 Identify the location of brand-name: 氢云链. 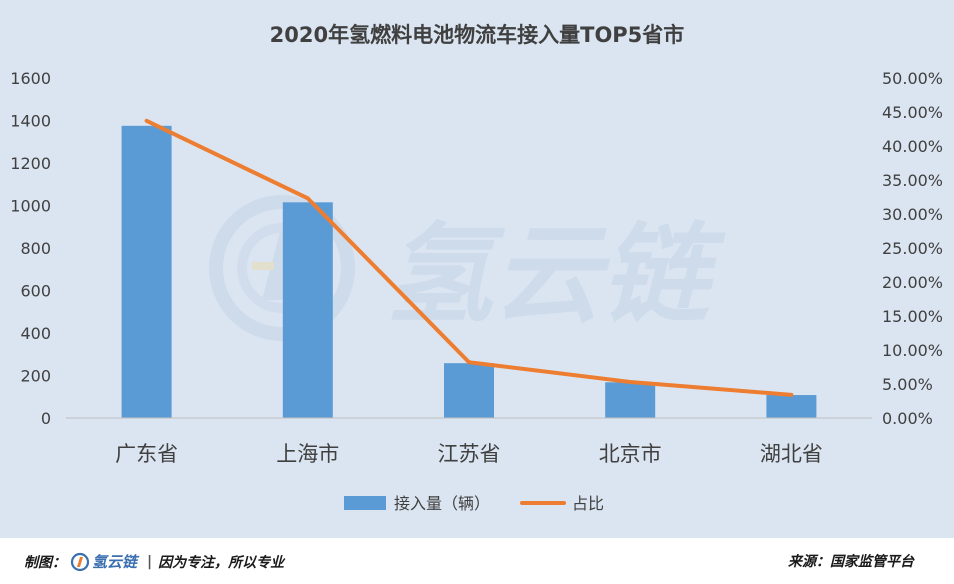
(115, 562).